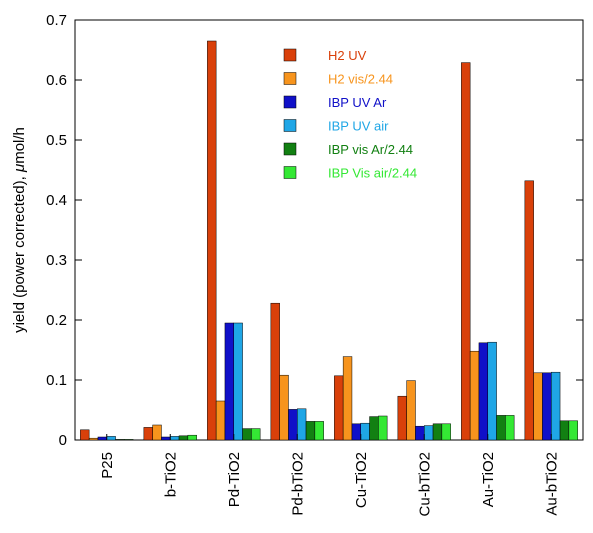 This screenshot has height=533, width=593. I want to click on bar-Cu-TiO2-IBP-UV-Ar, so click(356, 432).